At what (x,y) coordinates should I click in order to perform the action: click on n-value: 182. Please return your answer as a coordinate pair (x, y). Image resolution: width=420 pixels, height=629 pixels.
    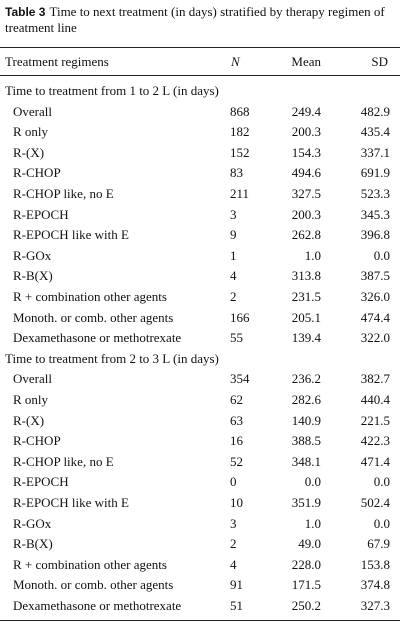
    Looking at the image, I should click on (240, 132).